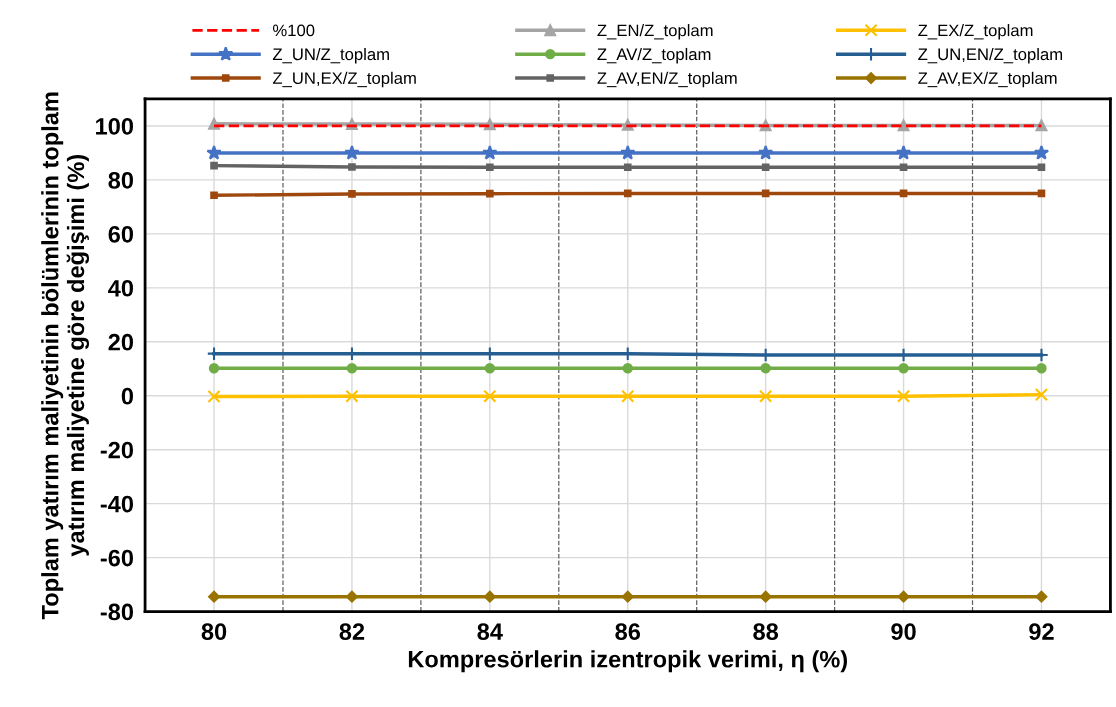  I want to click on legend-label: Z_AV/Z_toplam, so click(654, 55).